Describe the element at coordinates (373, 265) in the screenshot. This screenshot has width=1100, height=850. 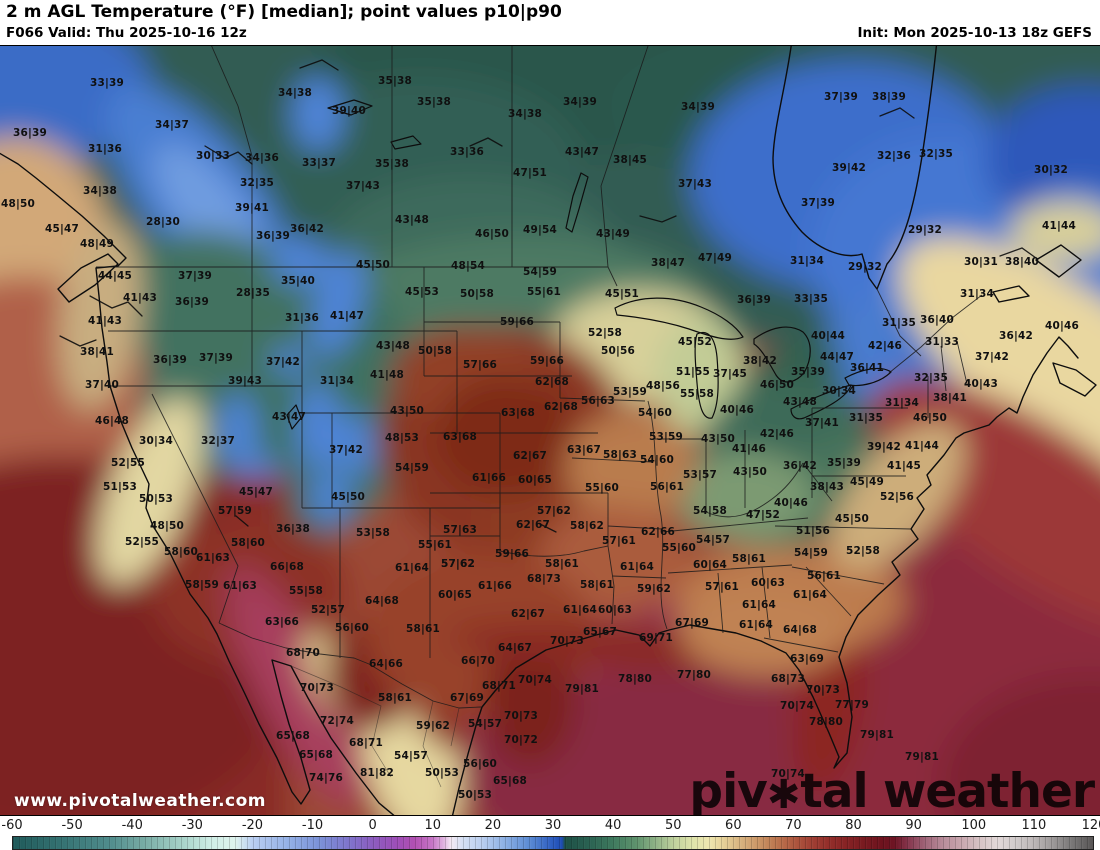
I see `point-value-label: 45|50` at that location.